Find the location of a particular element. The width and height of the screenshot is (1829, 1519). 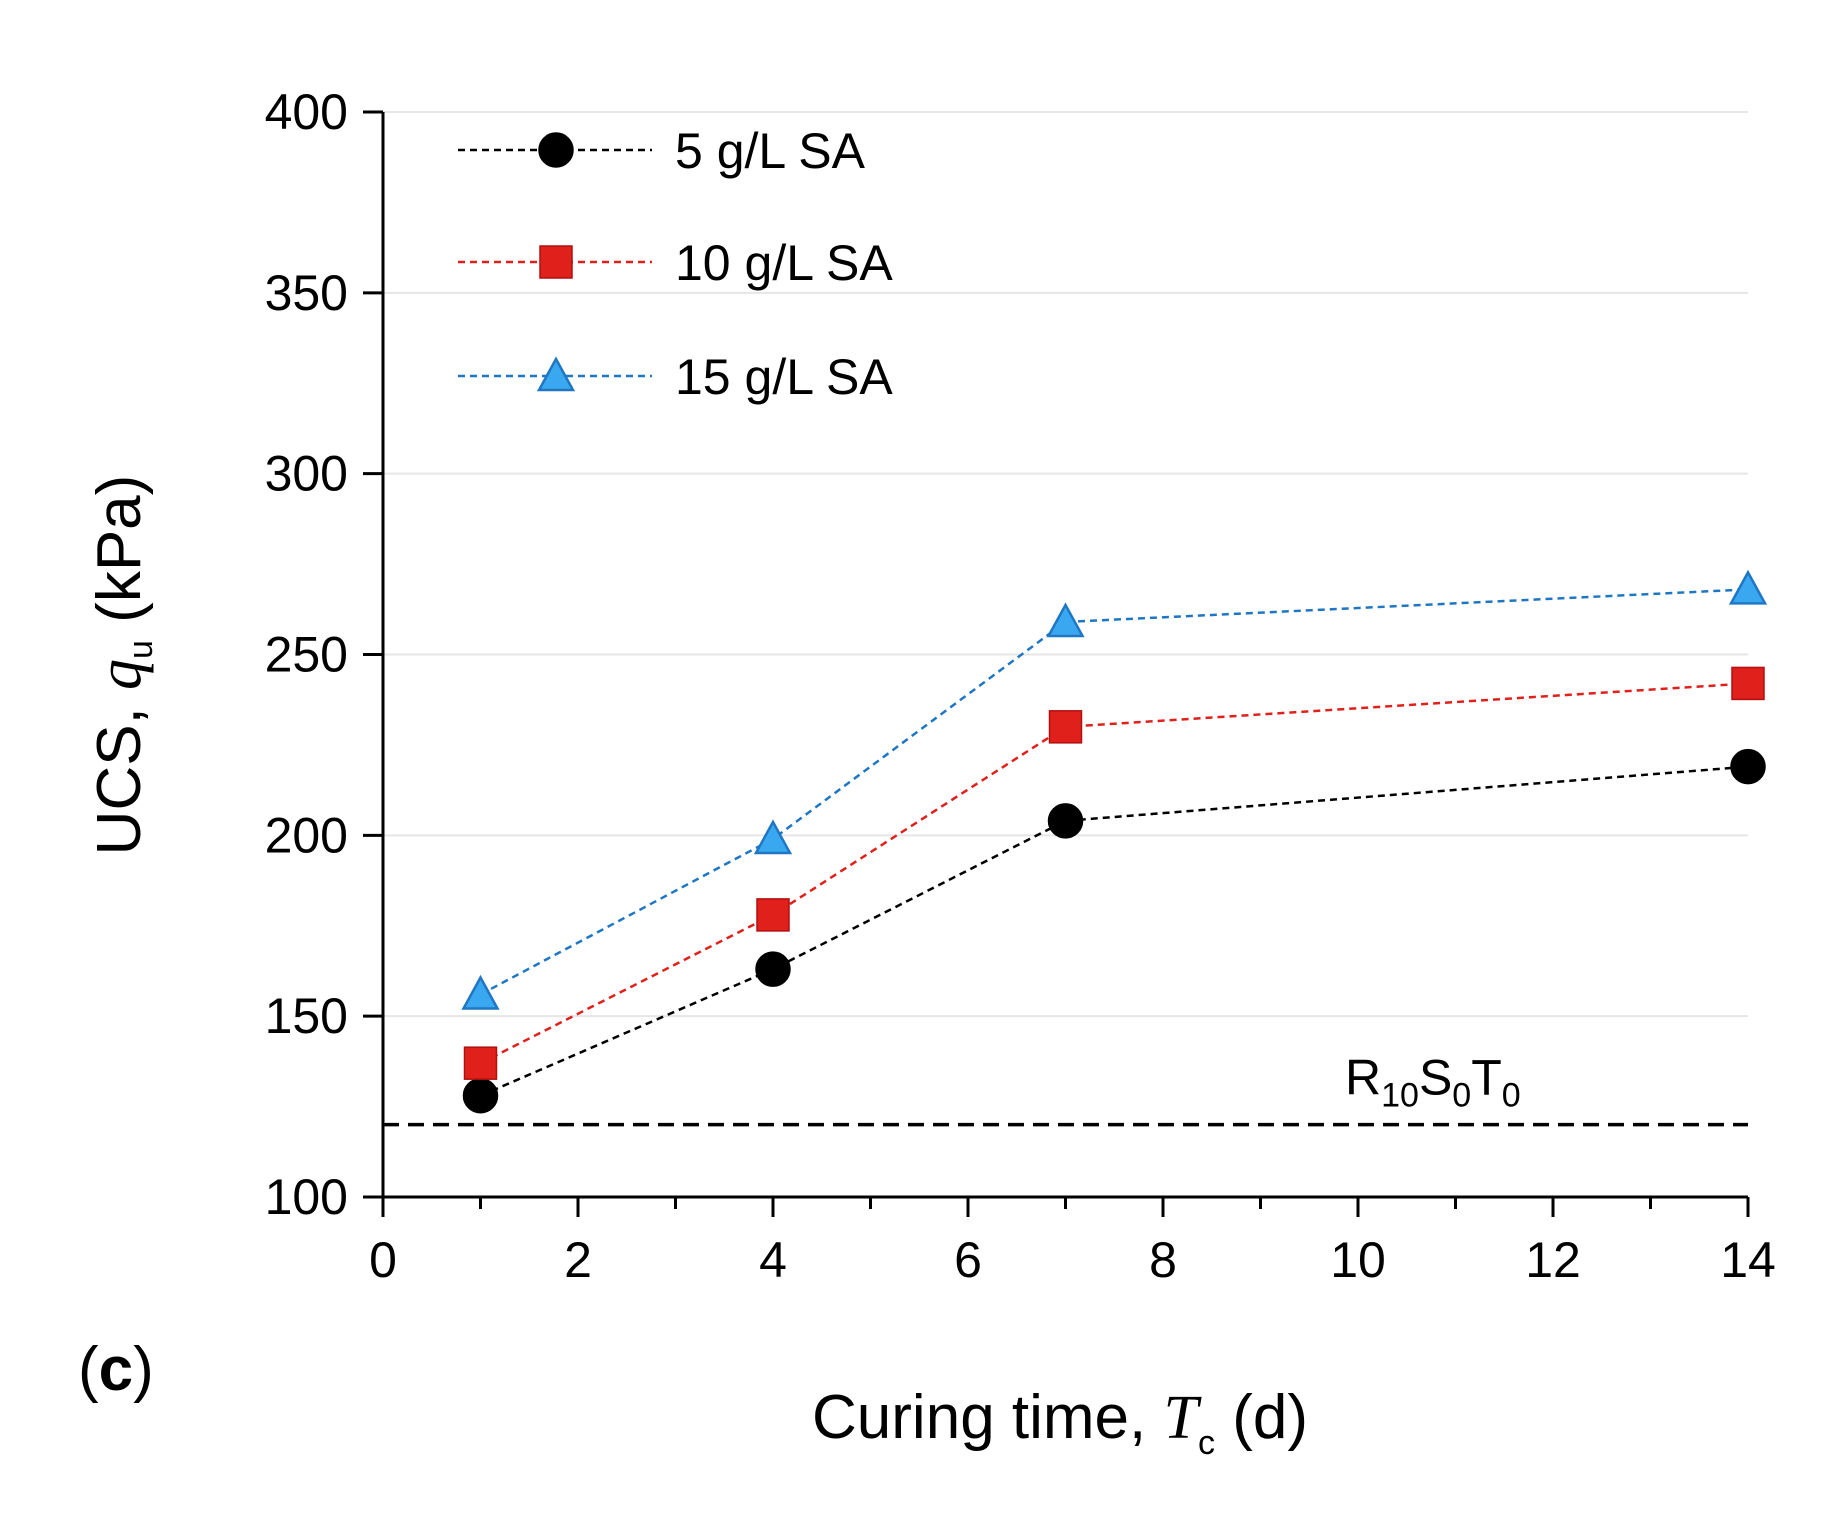

y-tick-label: 250 is located at coordinates (306, 655).